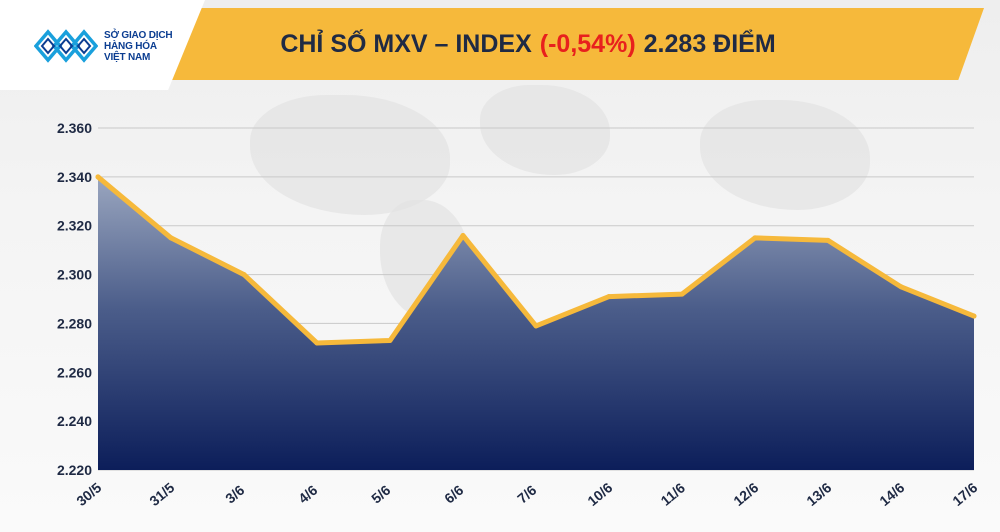  What do you see at coordinates (74, 470) in the screenshot?
I see `y-tick-label: 2.220` at bounding box center [74, 470].